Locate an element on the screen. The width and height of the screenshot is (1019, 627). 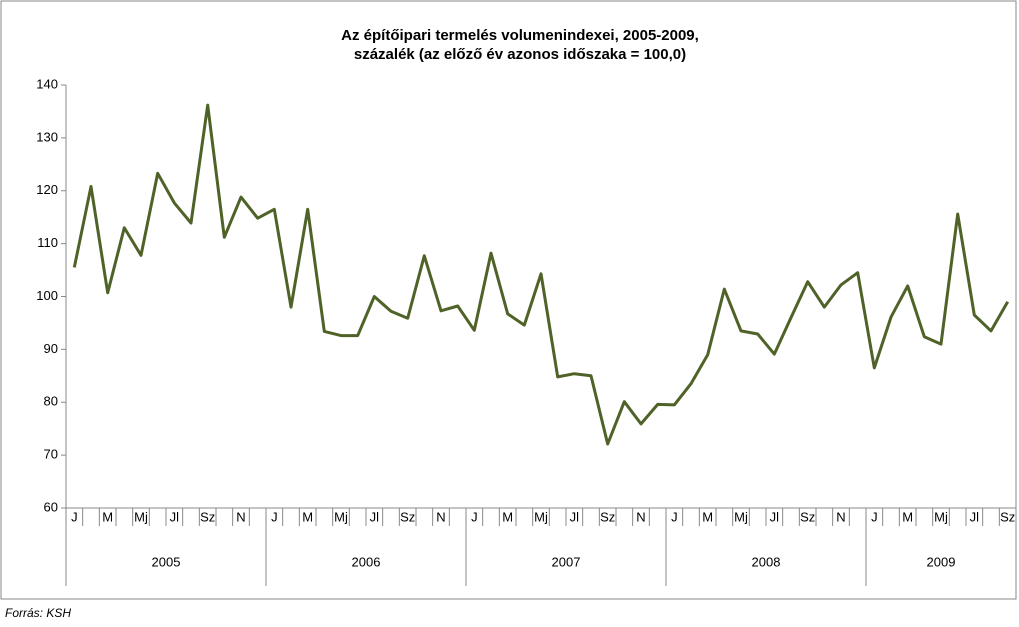
year-label: 2006 is located at coordinates (366, 561).